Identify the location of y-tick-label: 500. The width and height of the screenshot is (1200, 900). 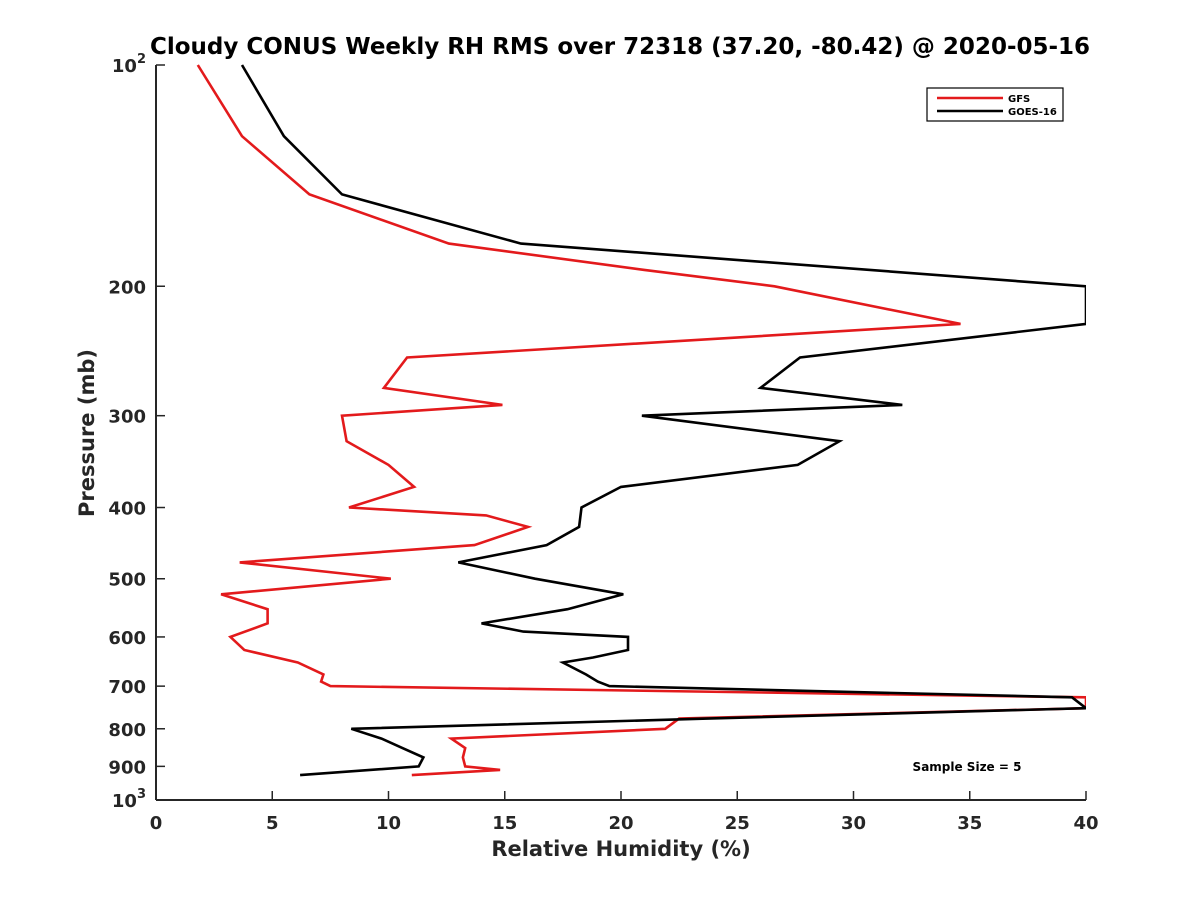
(127, 580).